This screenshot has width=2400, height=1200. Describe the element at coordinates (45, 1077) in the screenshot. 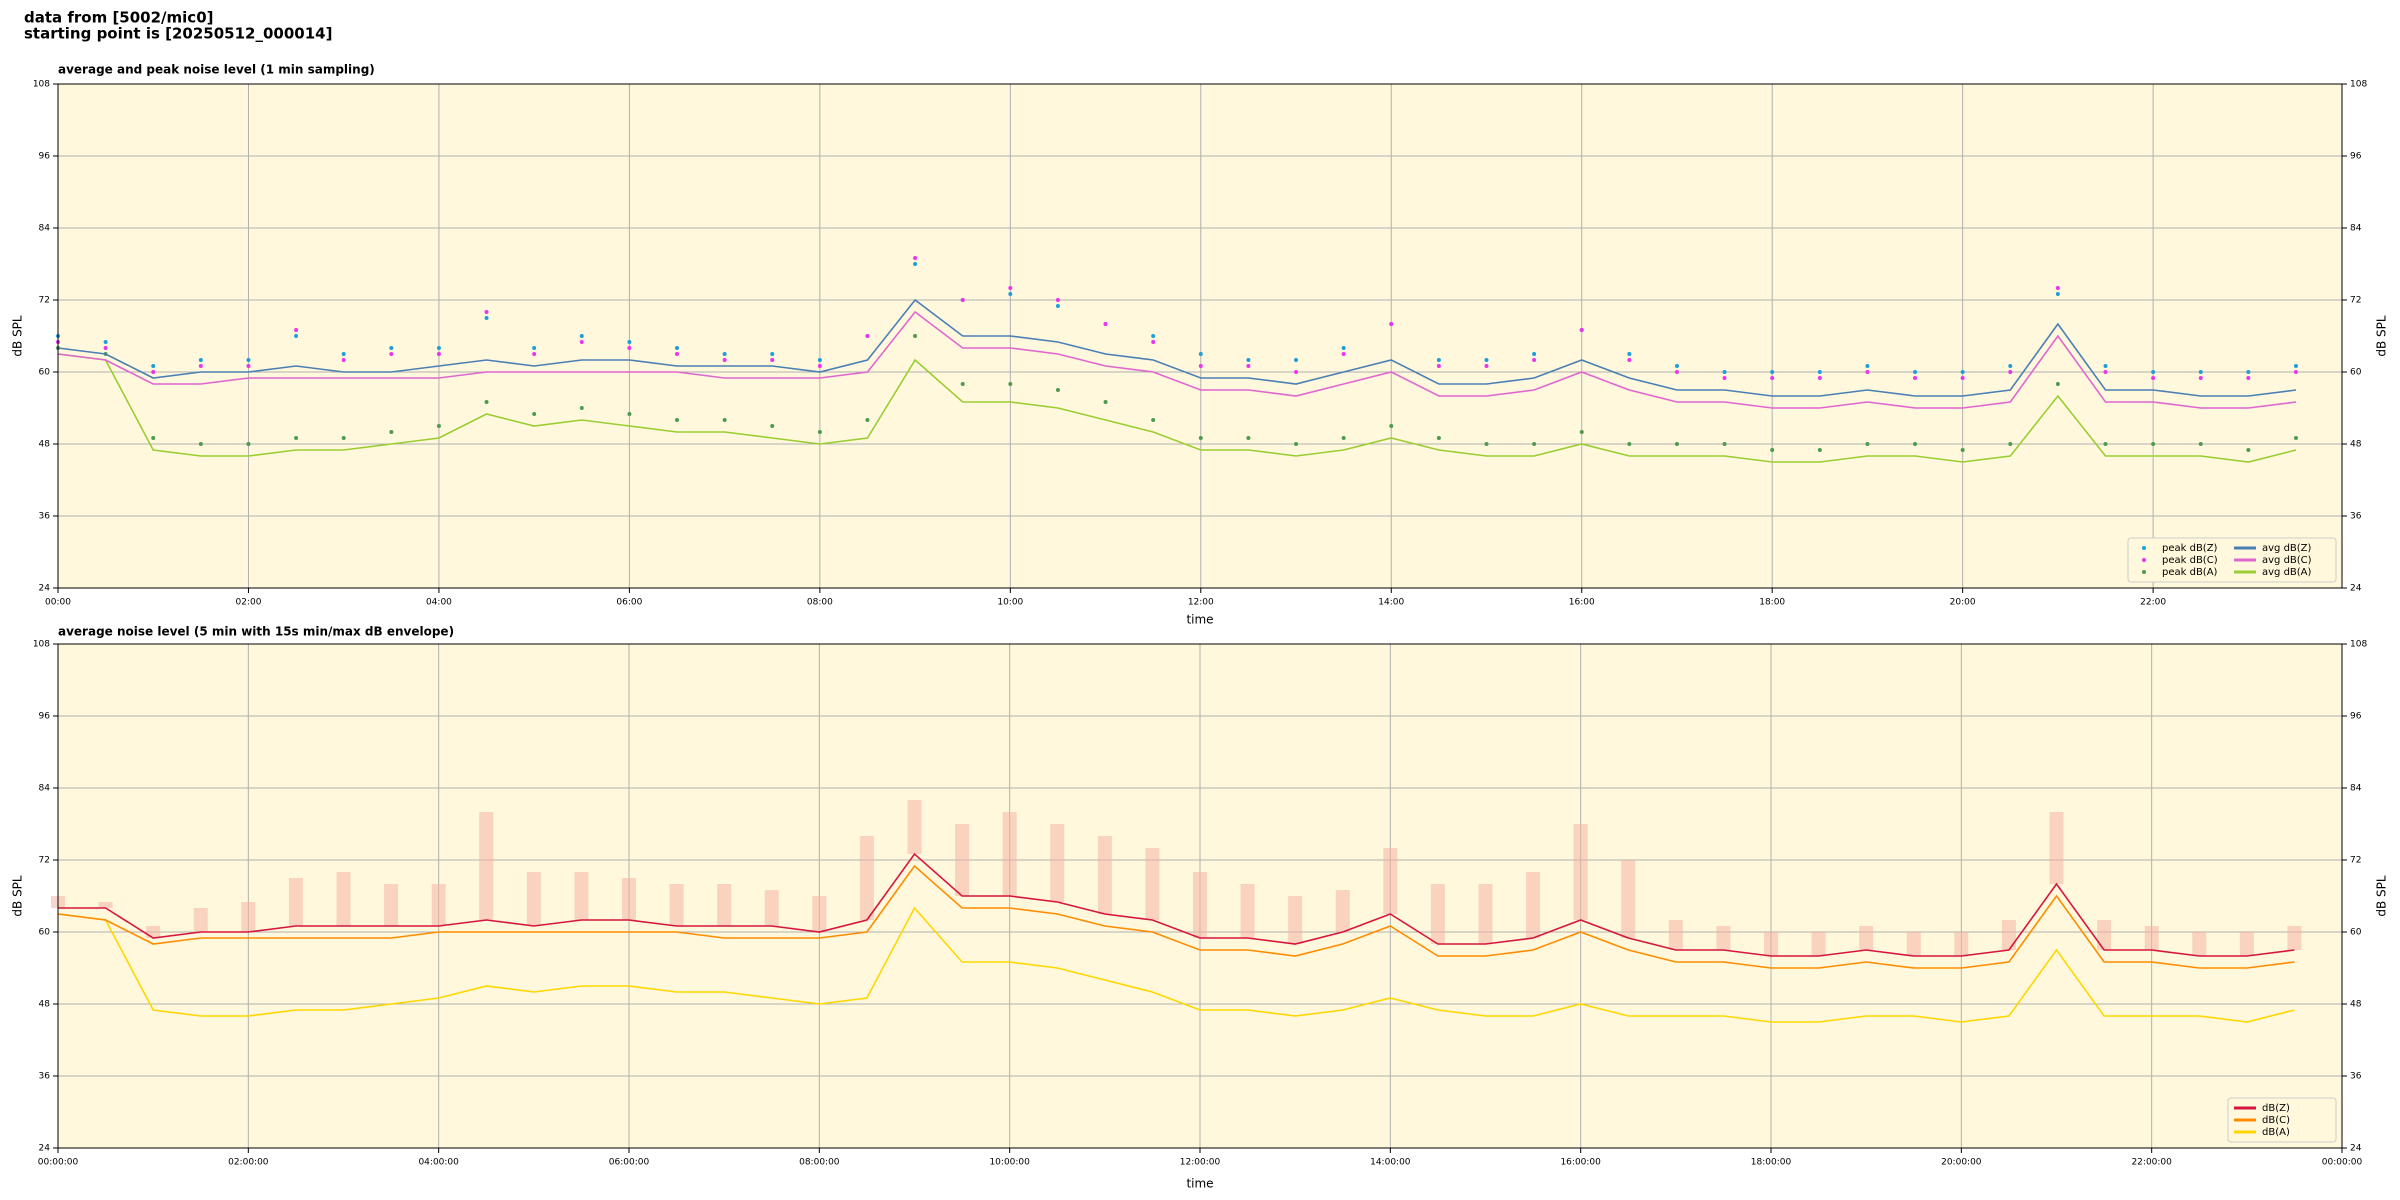

I see `y-tick-label: 36` at that location.